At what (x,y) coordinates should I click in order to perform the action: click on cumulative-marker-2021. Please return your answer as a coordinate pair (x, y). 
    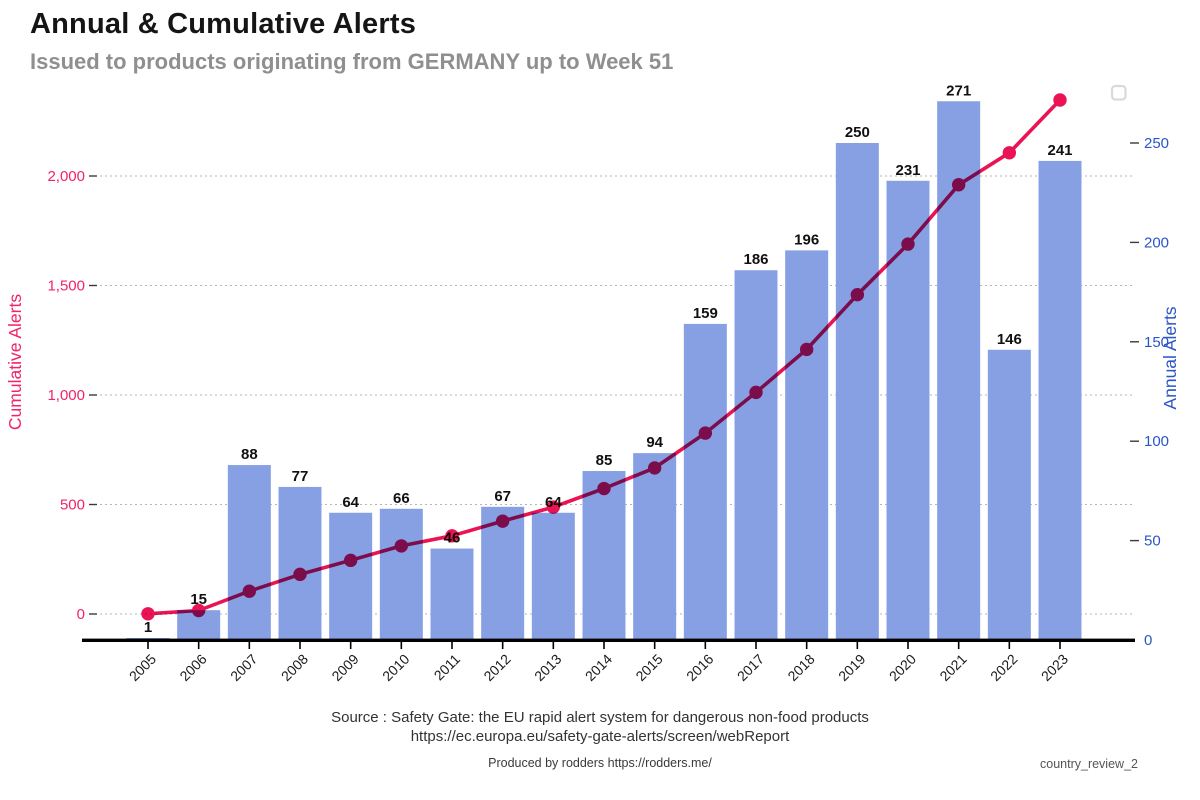
    Looking at the image, I should click on (958, 185).